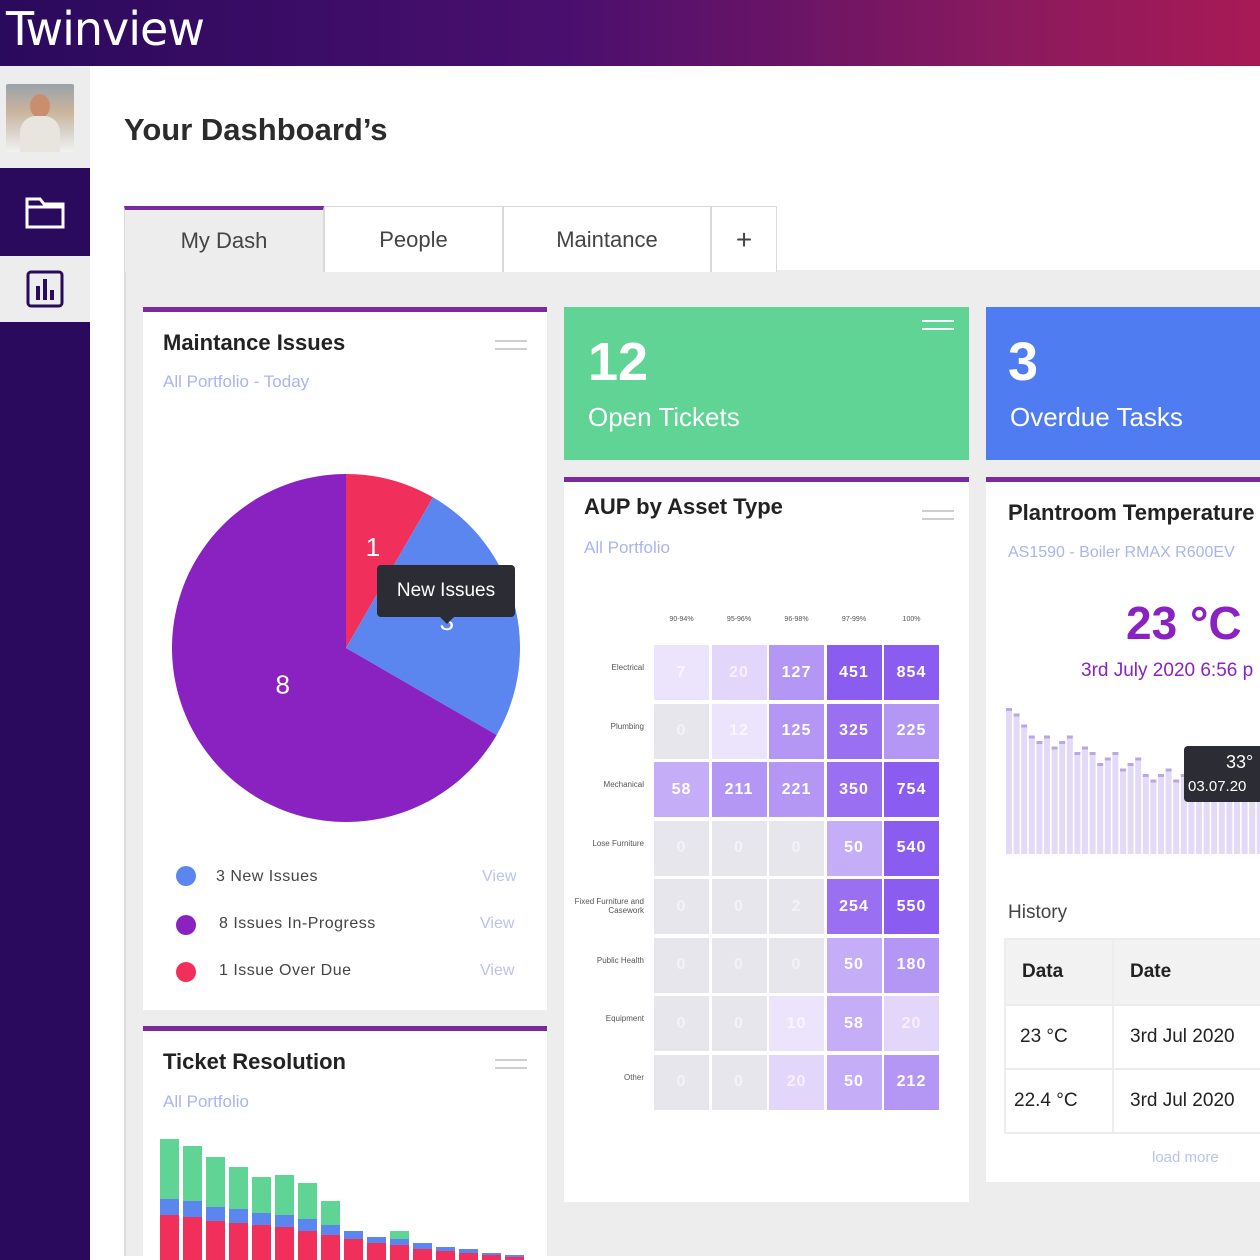 This screenshot has width=1260, height=1260. I want to click on sidebar-item-dashboard, so click(45, 289).